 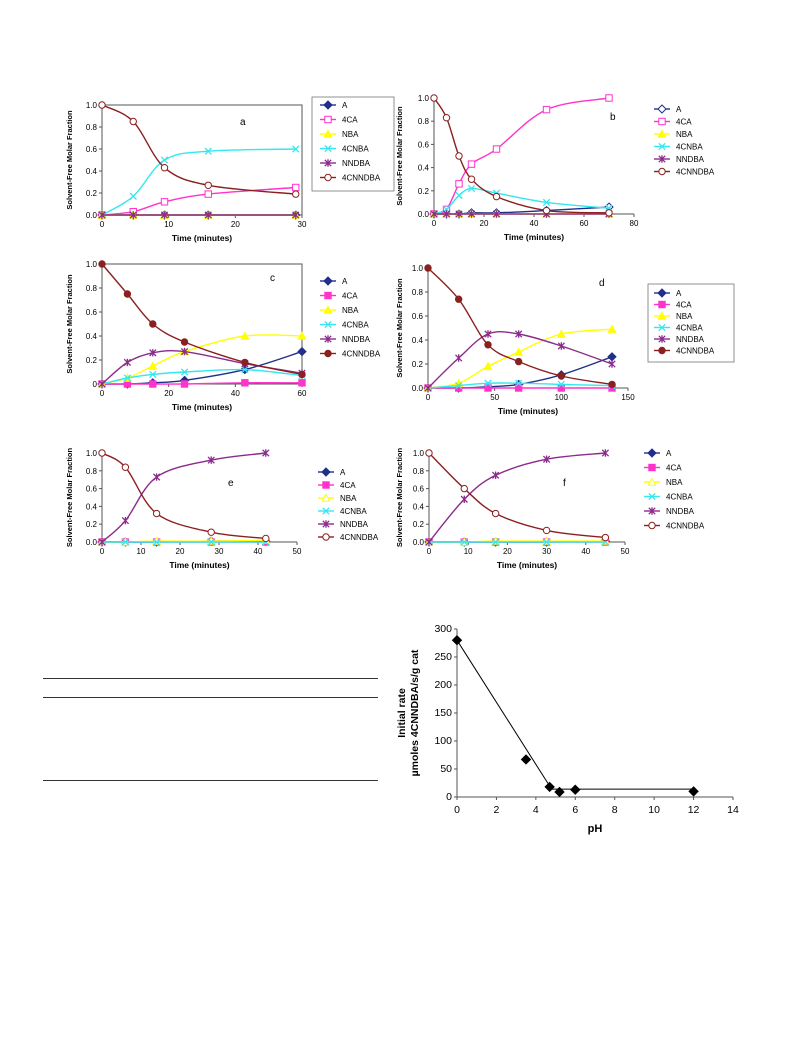 What do you see at coordinates (625, 551) in the screenshot?
I see `x-tick-label: 50` at bounding box center [625, 551].